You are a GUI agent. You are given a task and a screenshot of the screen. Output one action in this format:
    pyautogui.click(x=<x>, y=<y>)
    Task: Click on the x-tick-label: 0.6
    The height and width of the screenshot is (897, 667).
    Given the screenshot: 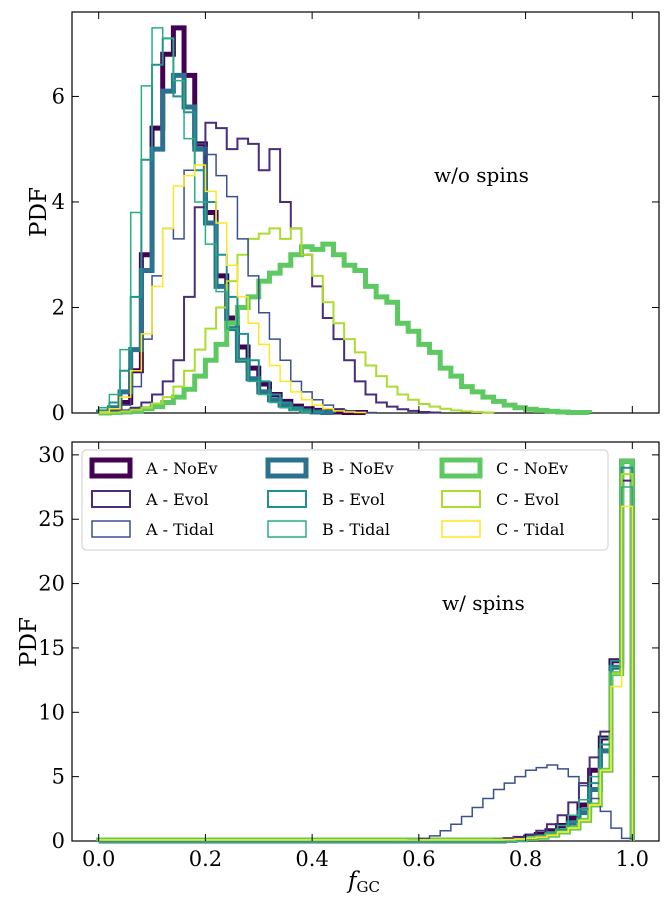 What is the action you would take?
    pyautogui.click(x=418, y=859)
    